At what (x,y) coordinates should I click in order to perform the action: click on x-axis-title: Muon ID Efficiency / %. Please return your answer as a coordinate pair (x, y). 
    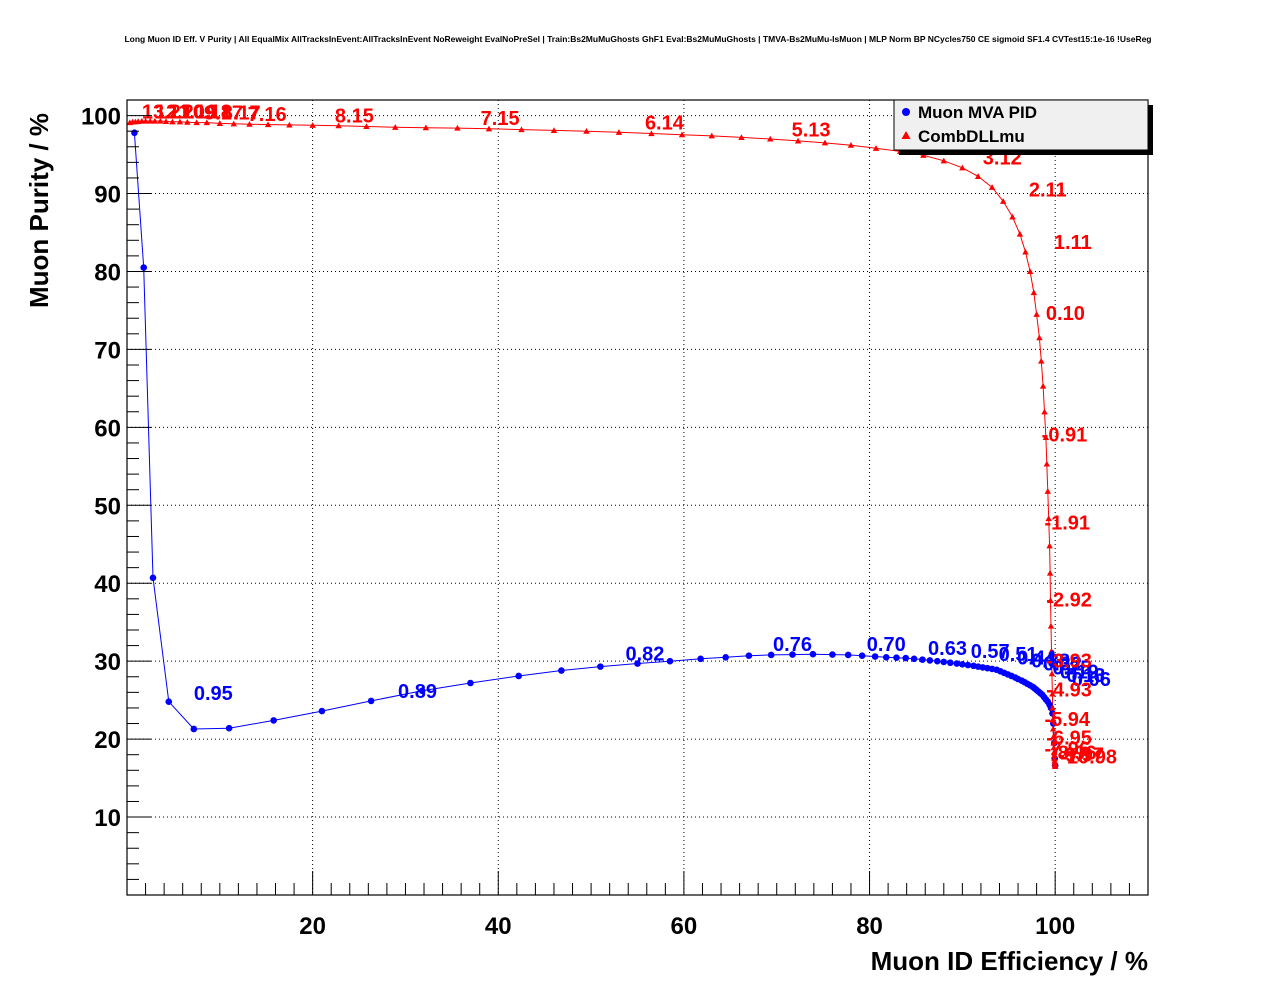
    Looking at the image, I should click on (1009, 961).